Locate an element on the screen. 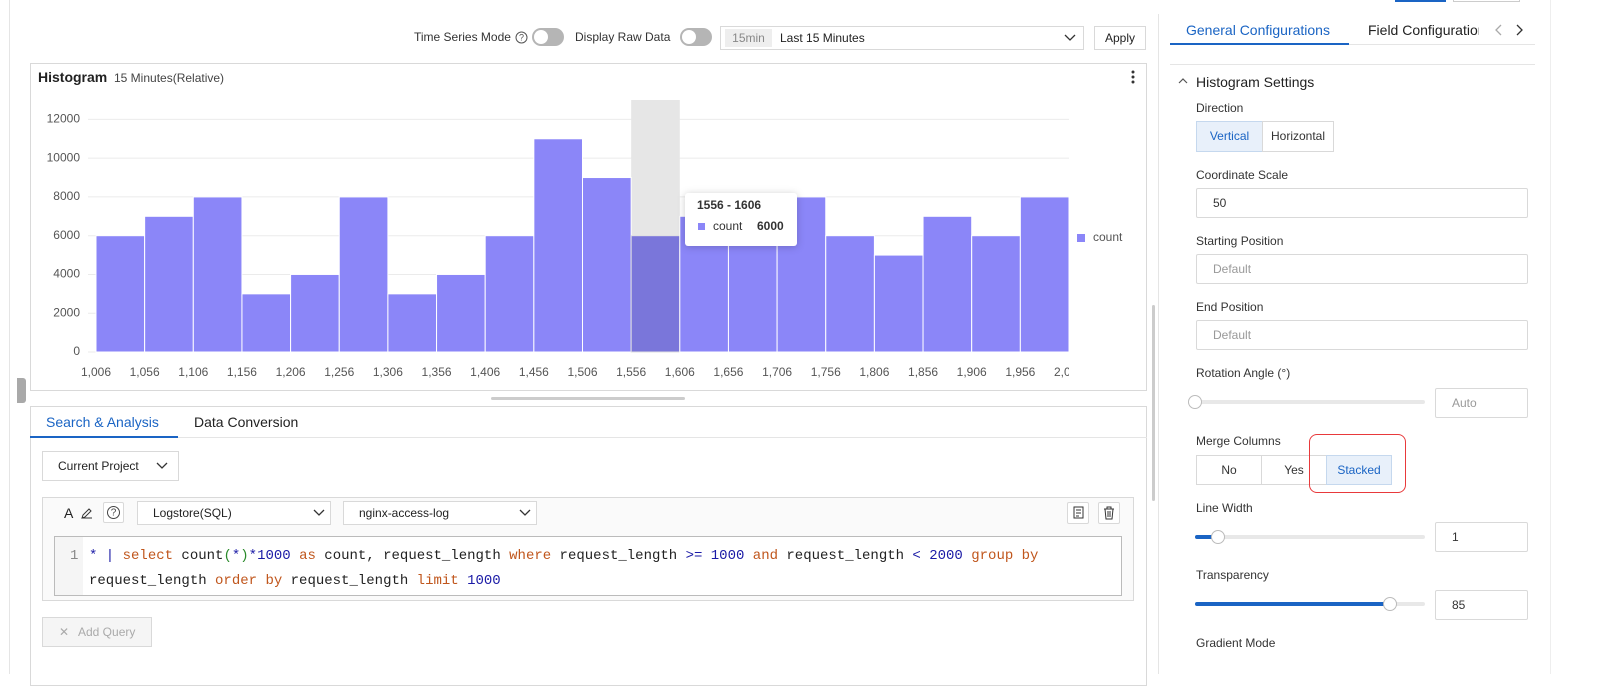  menu-icon is located at coordinates (1133, 77).